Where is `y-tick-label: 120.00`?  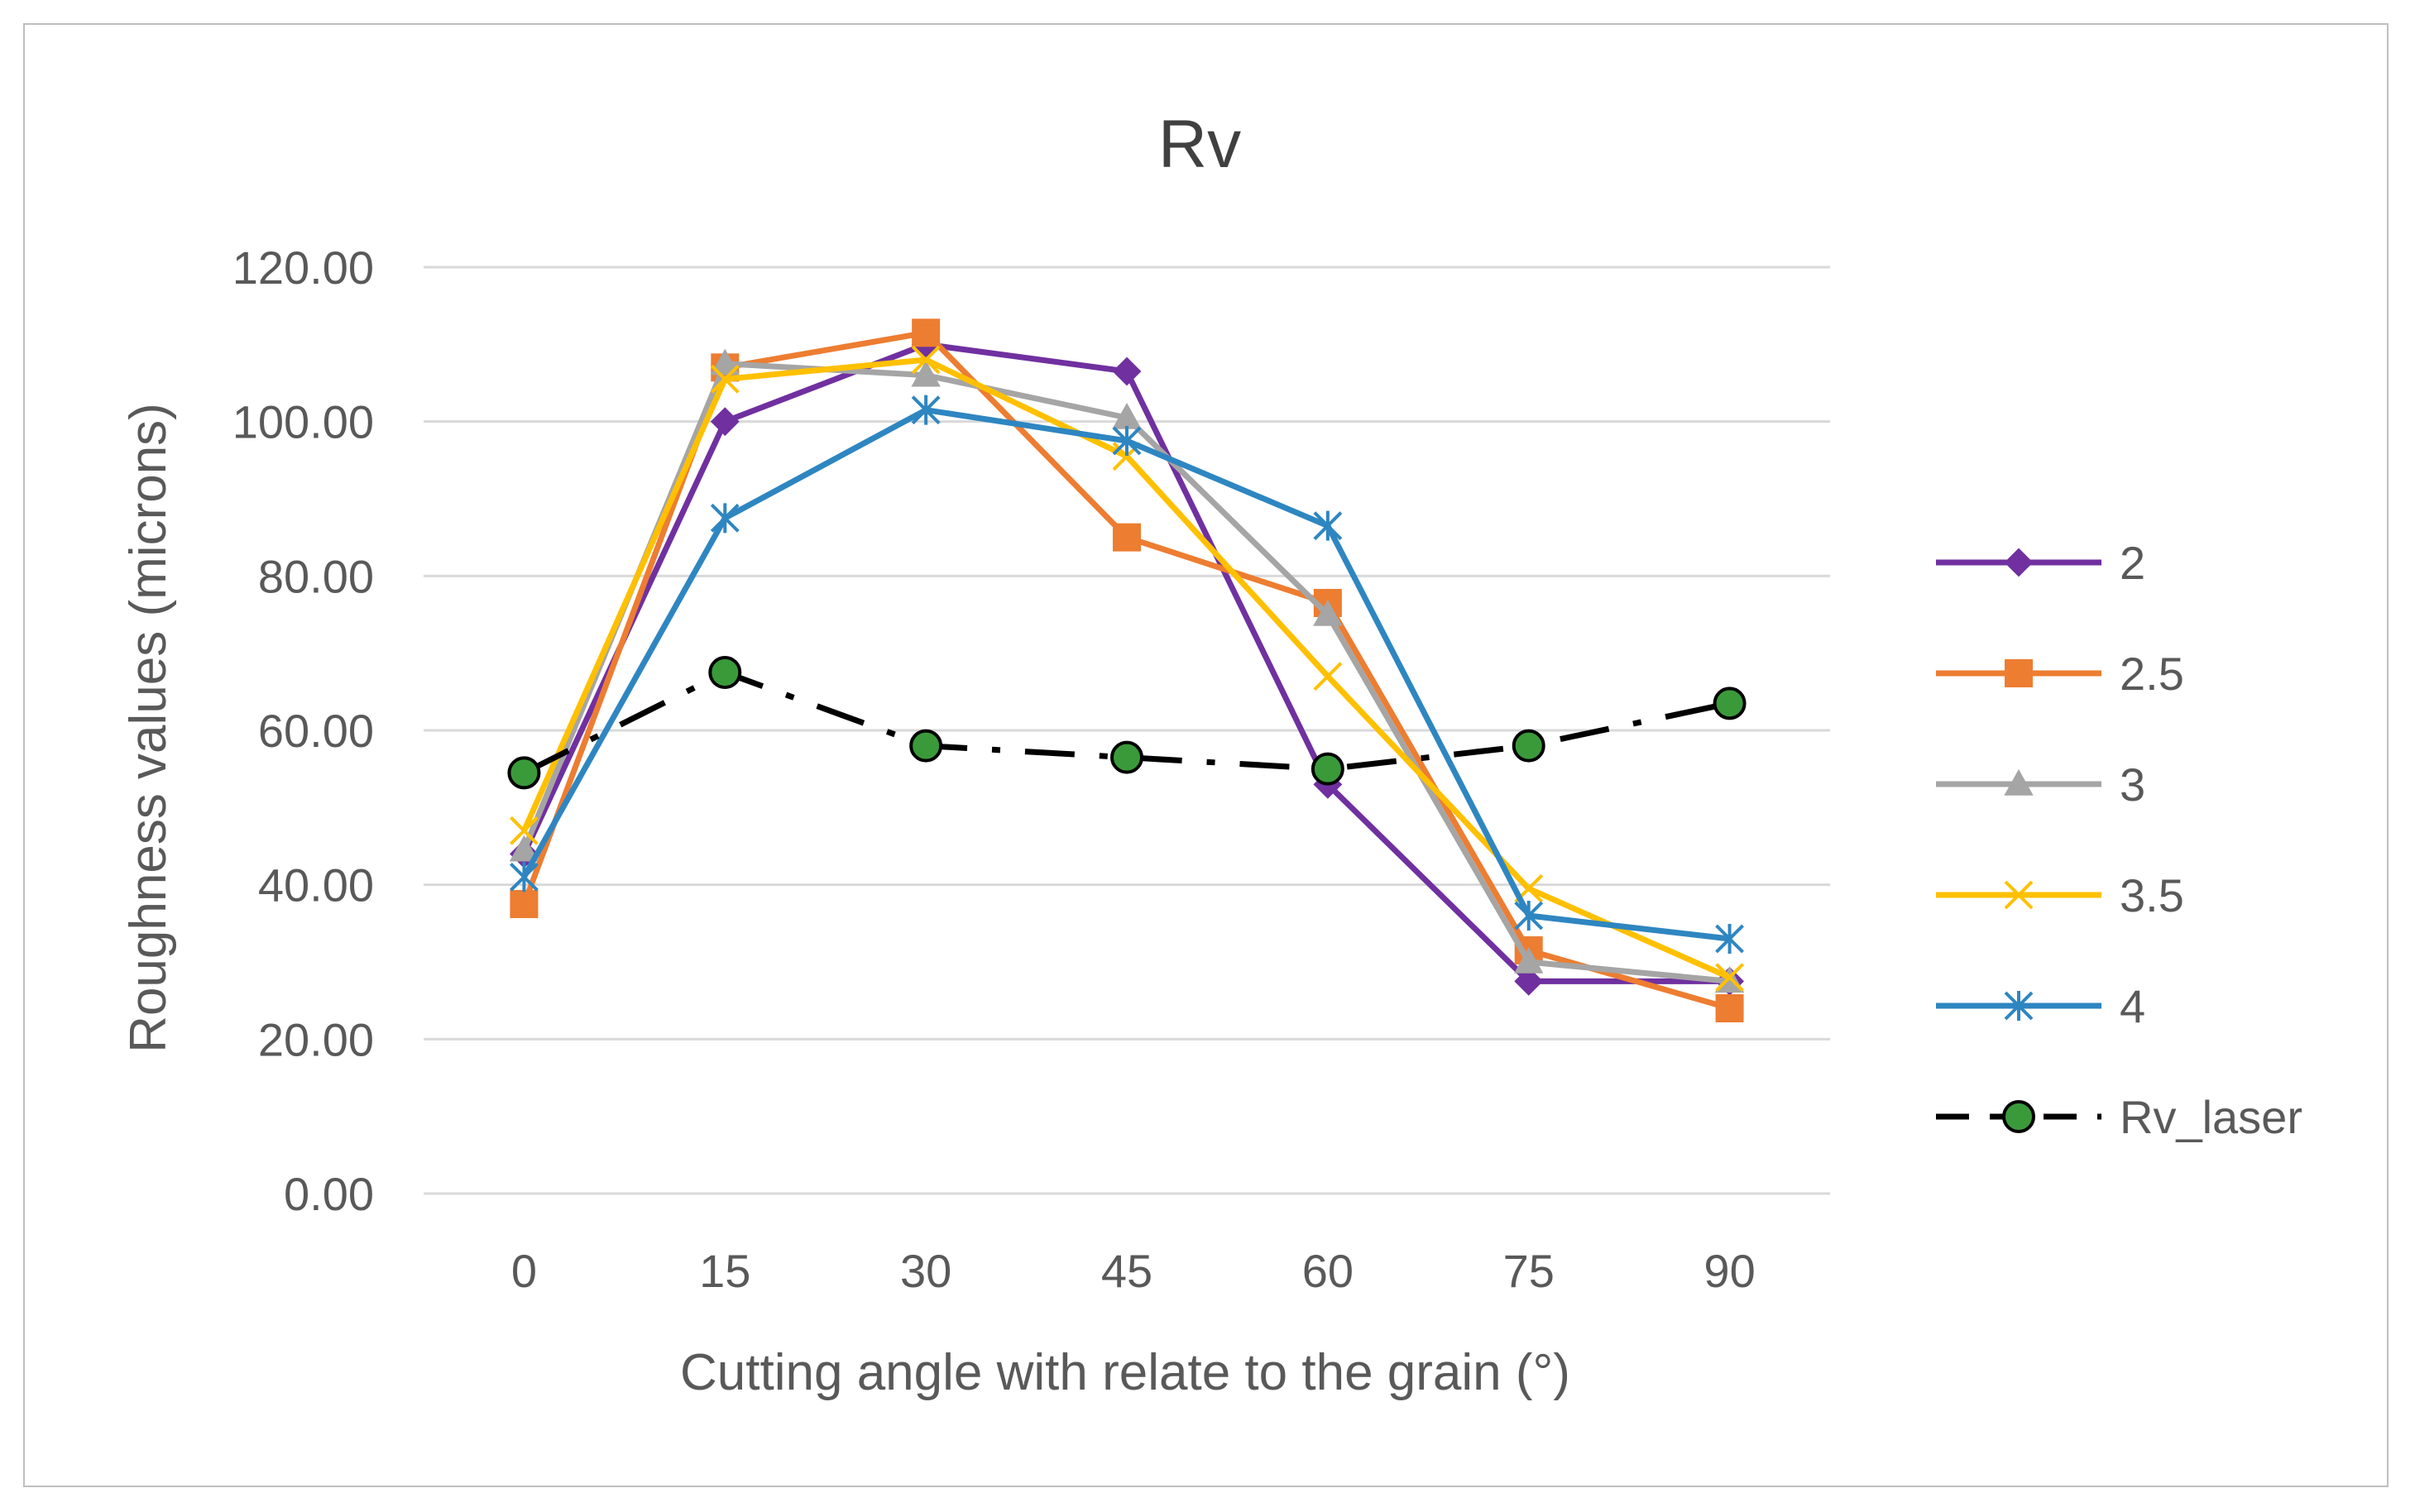 y-tick-label: 120.00 is located at coordinates (303, 268).